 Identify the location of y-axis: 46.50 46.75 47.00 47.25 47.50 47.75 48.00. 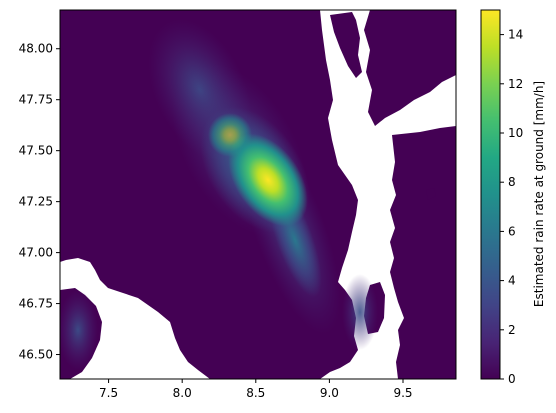
(39, 202).